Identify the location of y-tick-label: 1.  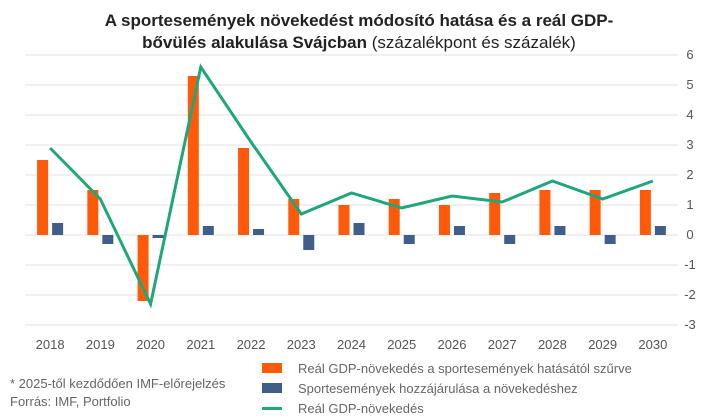
(689, 204).